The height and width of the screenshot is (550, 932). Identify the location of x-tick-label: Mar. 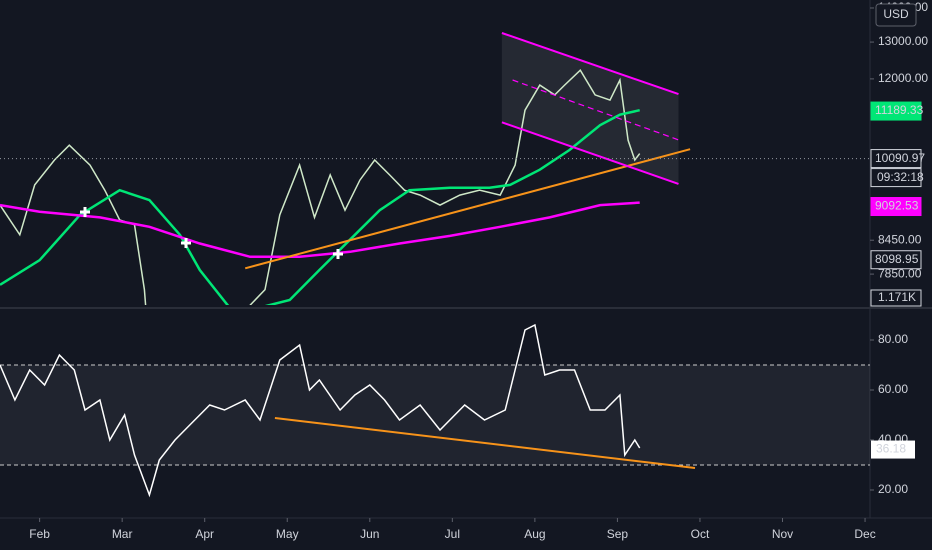
(122, 534).